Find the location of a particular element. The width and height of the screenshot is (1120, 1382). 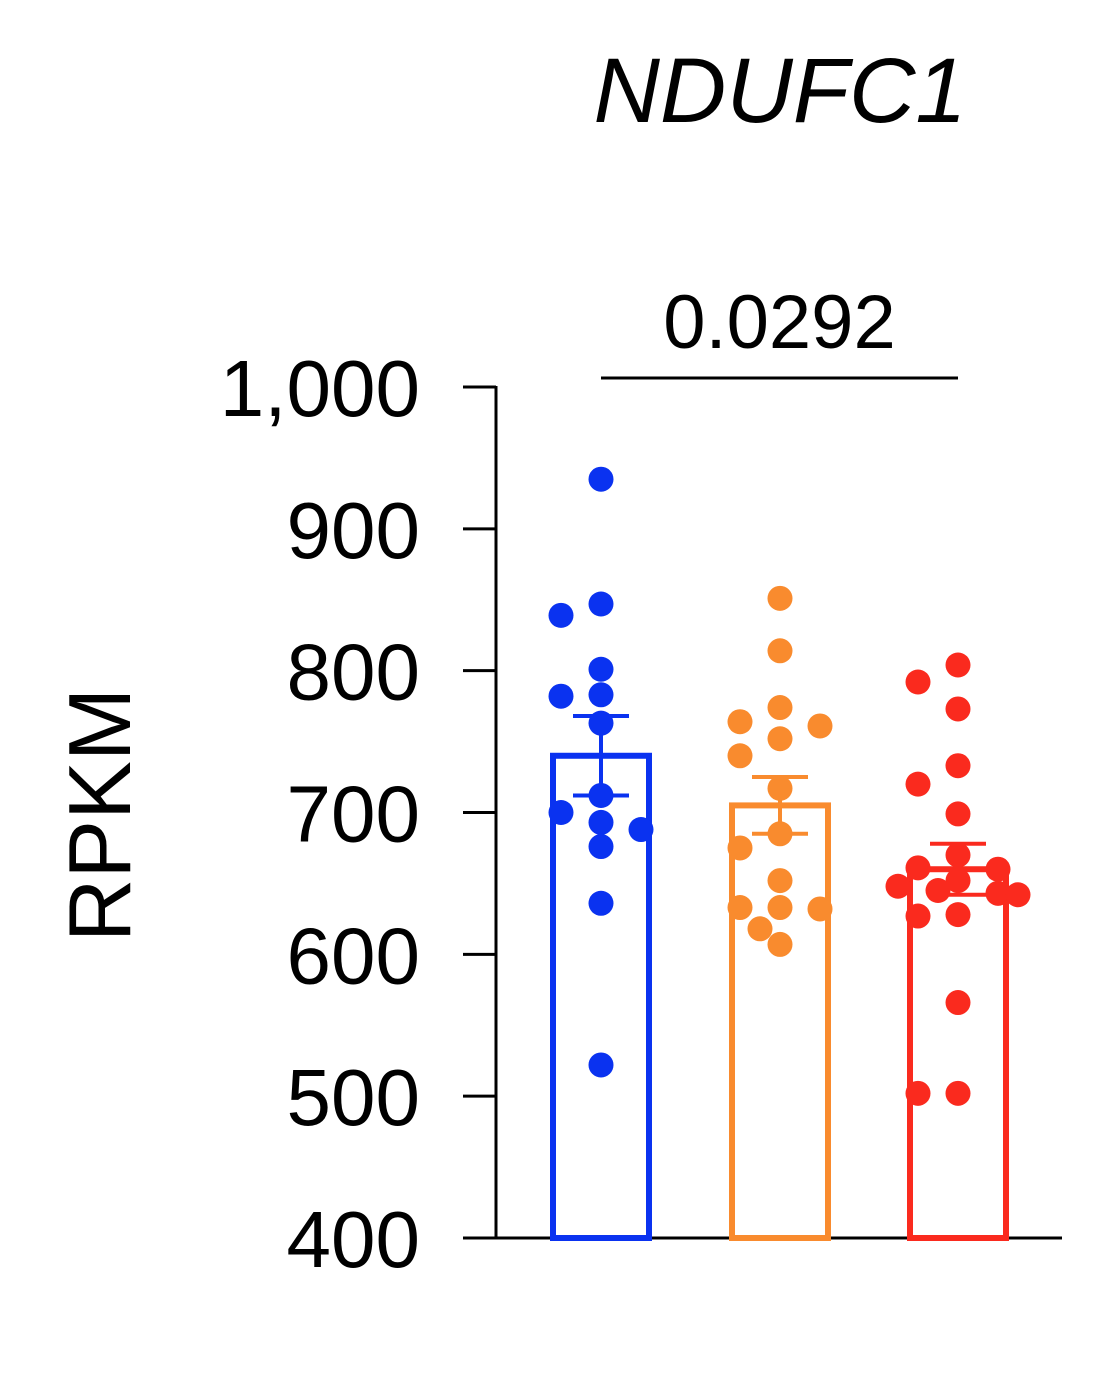

p-value-label: 0.0292 is located at coordinates (779, 322).